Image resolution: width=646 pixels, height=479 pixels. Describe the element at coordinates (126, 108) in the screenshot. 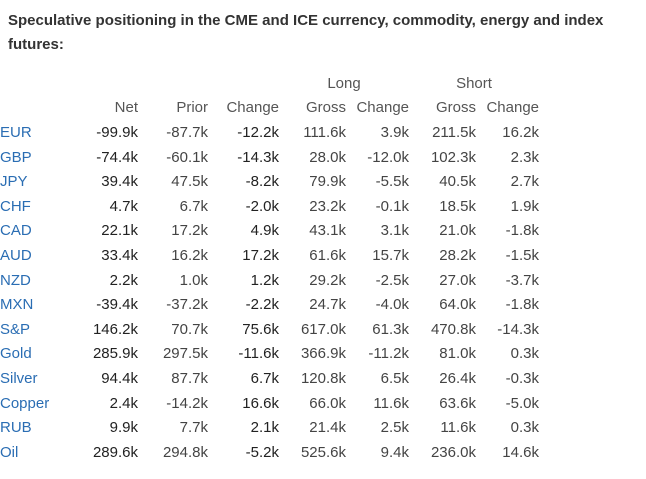

I see `net-header: Net` at that location.